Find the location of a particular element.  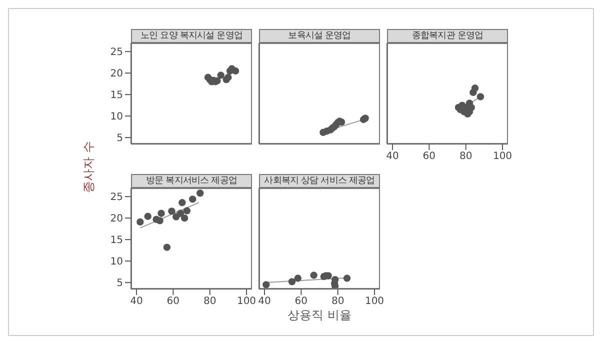

chart-title: 노인 요양 복지시설 운영업 is located at coordinates (191, 36).